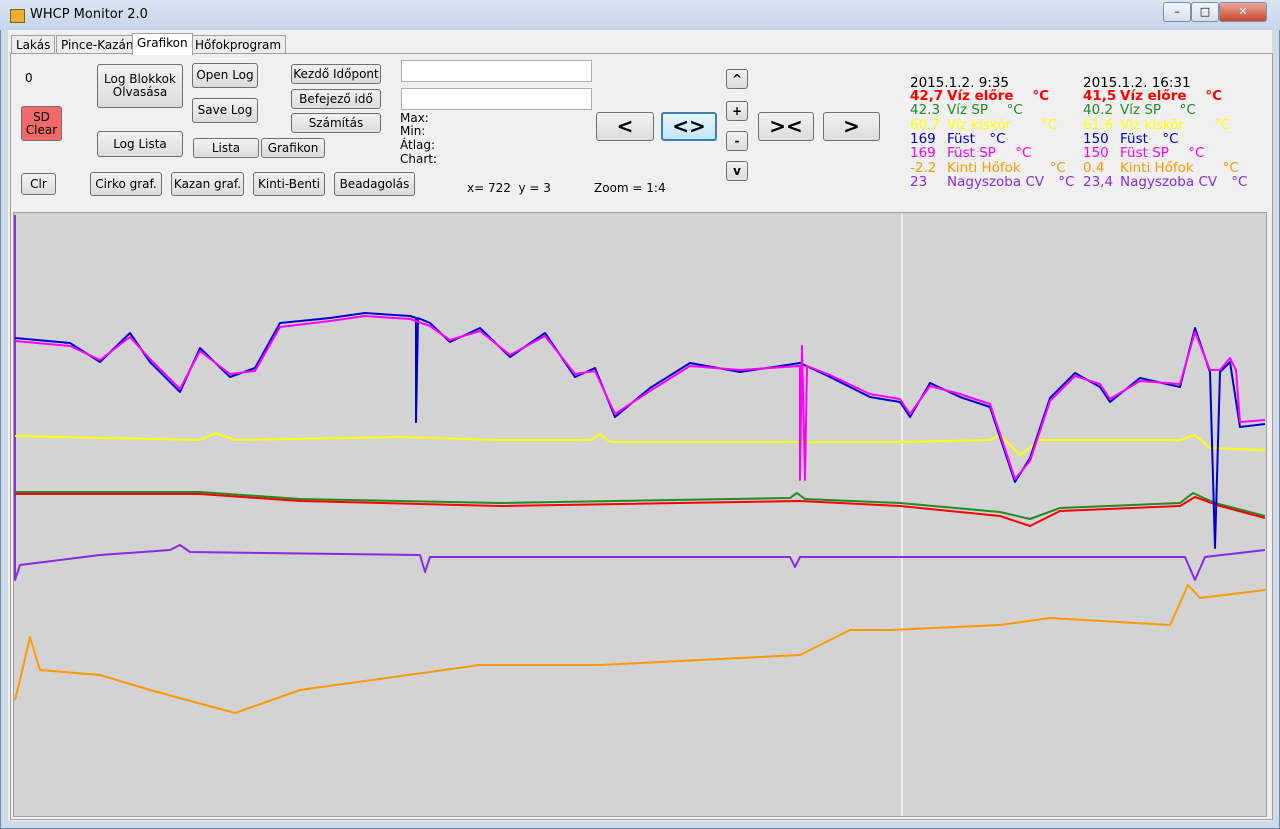 The image size is (1280, 829). What do you see at coordinates (336, 99) in the screenshot?
I see `befejezo-button: Befejező idő` at bounding box center [336, 99].